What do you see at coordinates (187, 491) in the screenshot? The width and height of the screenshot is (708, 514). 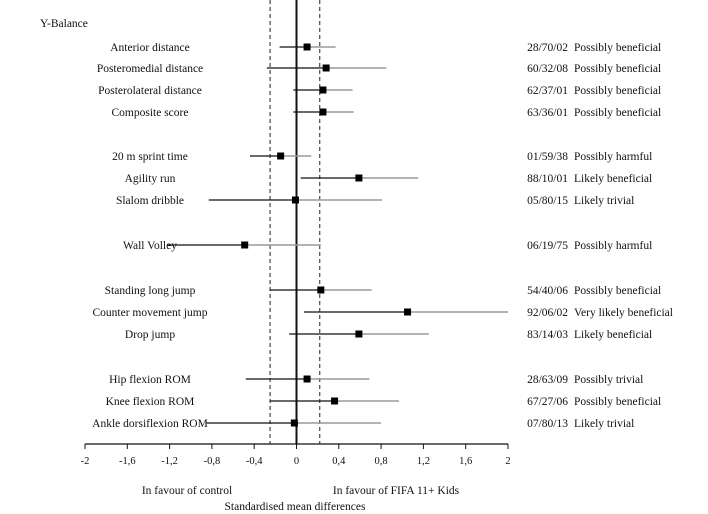 I see `favour-control-caption: In favour of control` at bounding box center [187, 491].